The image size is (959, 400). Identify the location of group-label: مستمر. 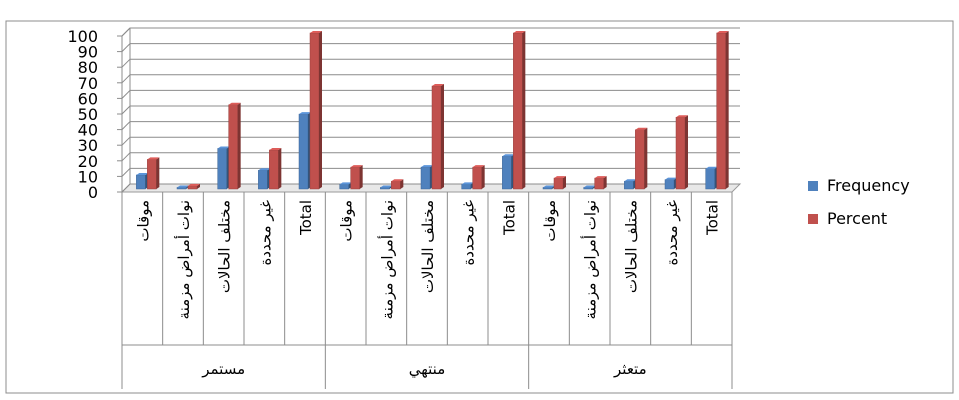
(223, 369).